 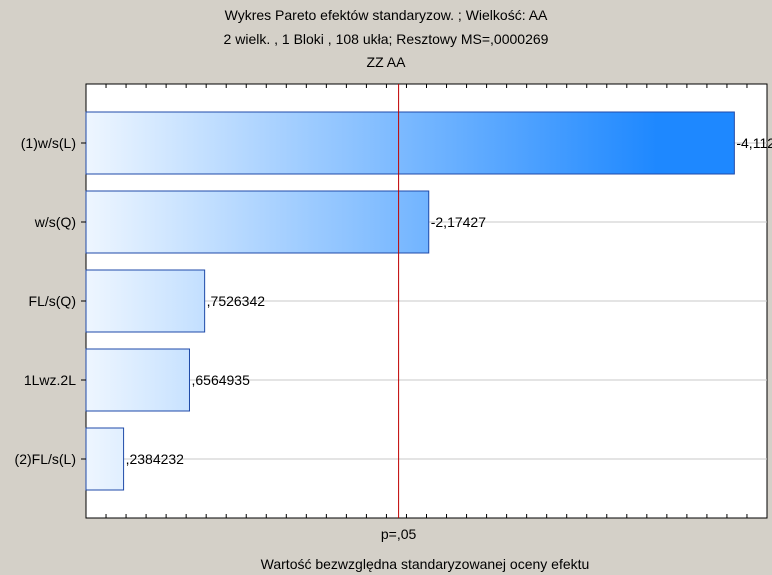 I want to click on value-label: ,7526342, so click(x=236, y=301).